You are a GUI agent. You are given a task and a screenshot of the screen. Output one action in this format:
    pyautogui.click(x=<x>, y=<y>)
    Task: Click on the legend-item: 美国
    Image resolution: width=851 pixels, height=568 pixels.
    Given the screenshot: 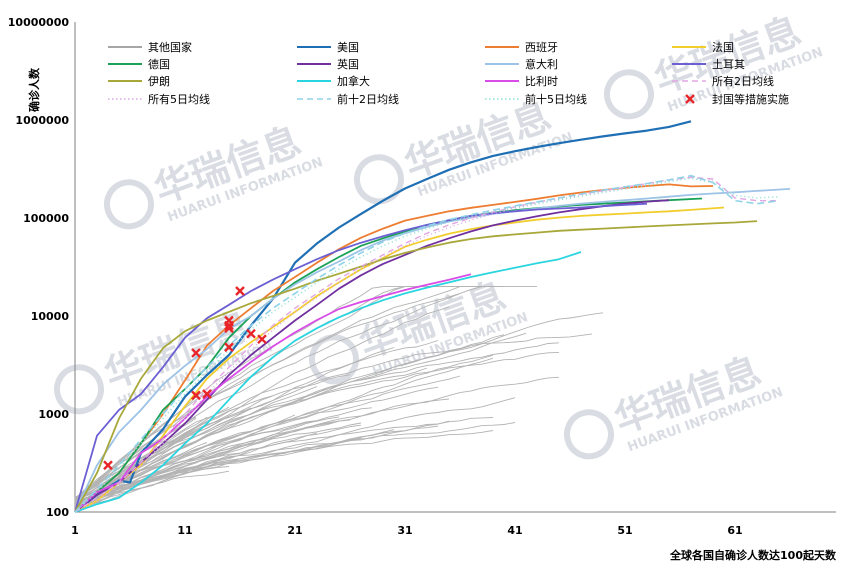 What is the action you would take?
    pyautogui.click(x=328, y=47)
    